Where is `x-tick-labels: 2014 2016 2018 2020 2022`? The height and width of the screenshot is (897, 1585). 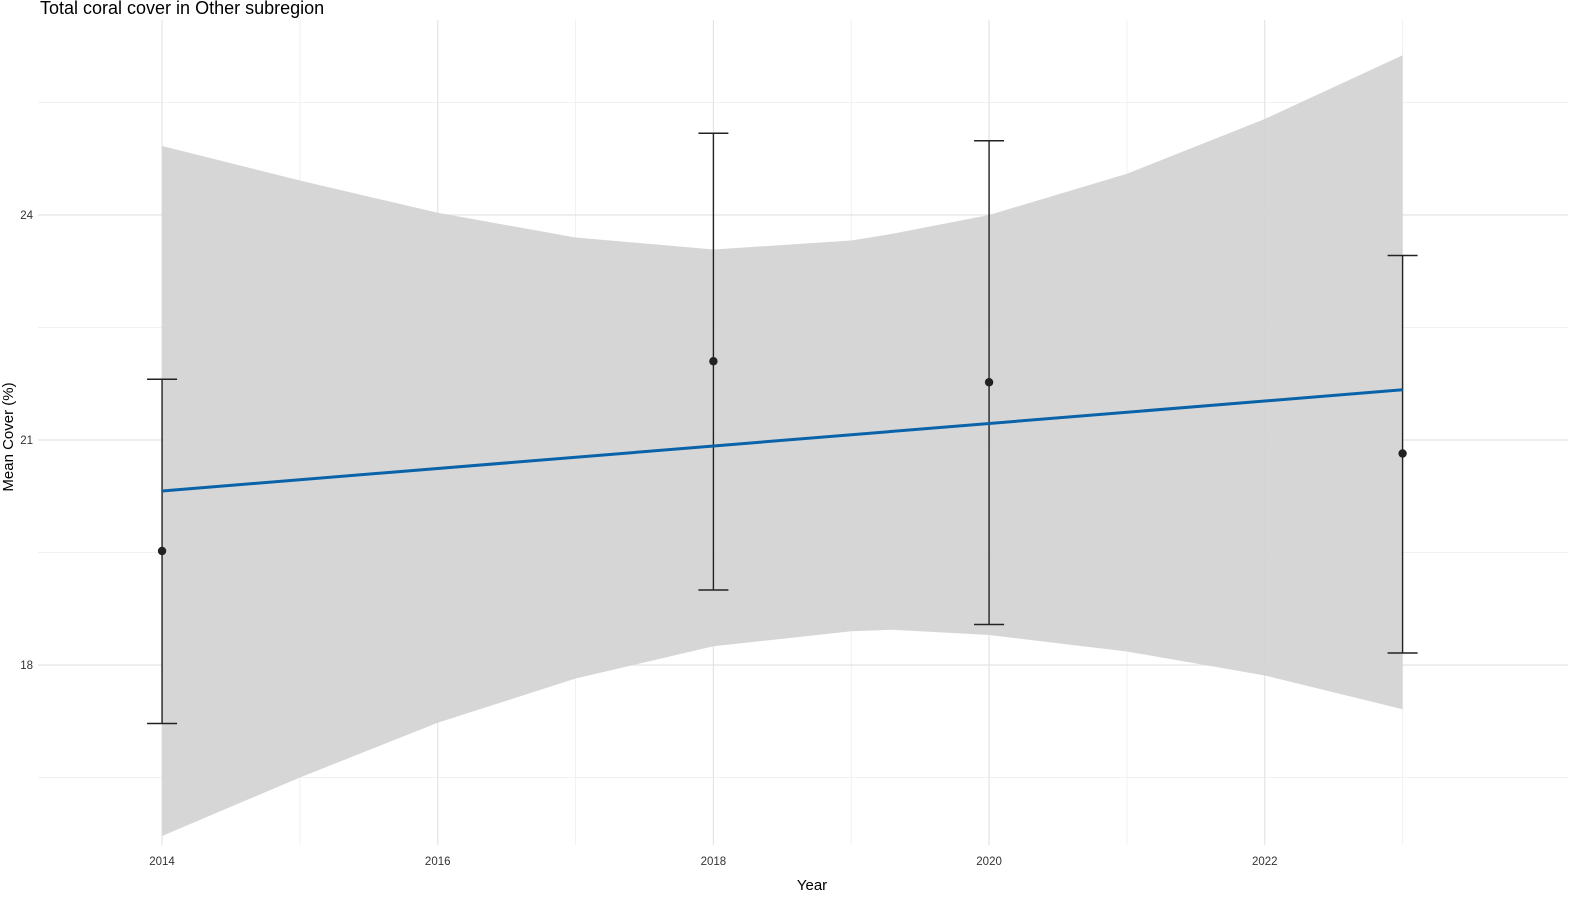
x-tick-labels: 2014 2016 2018 2020 2022 is located at coordinates (713, 862).